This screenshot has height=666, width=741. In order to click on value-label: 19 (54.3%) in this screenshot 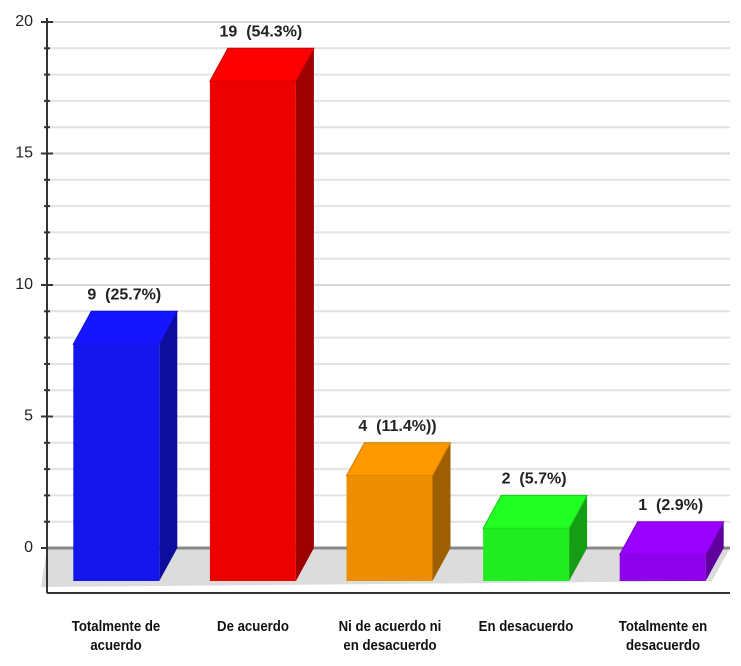, I will do `click(261, 32)`.